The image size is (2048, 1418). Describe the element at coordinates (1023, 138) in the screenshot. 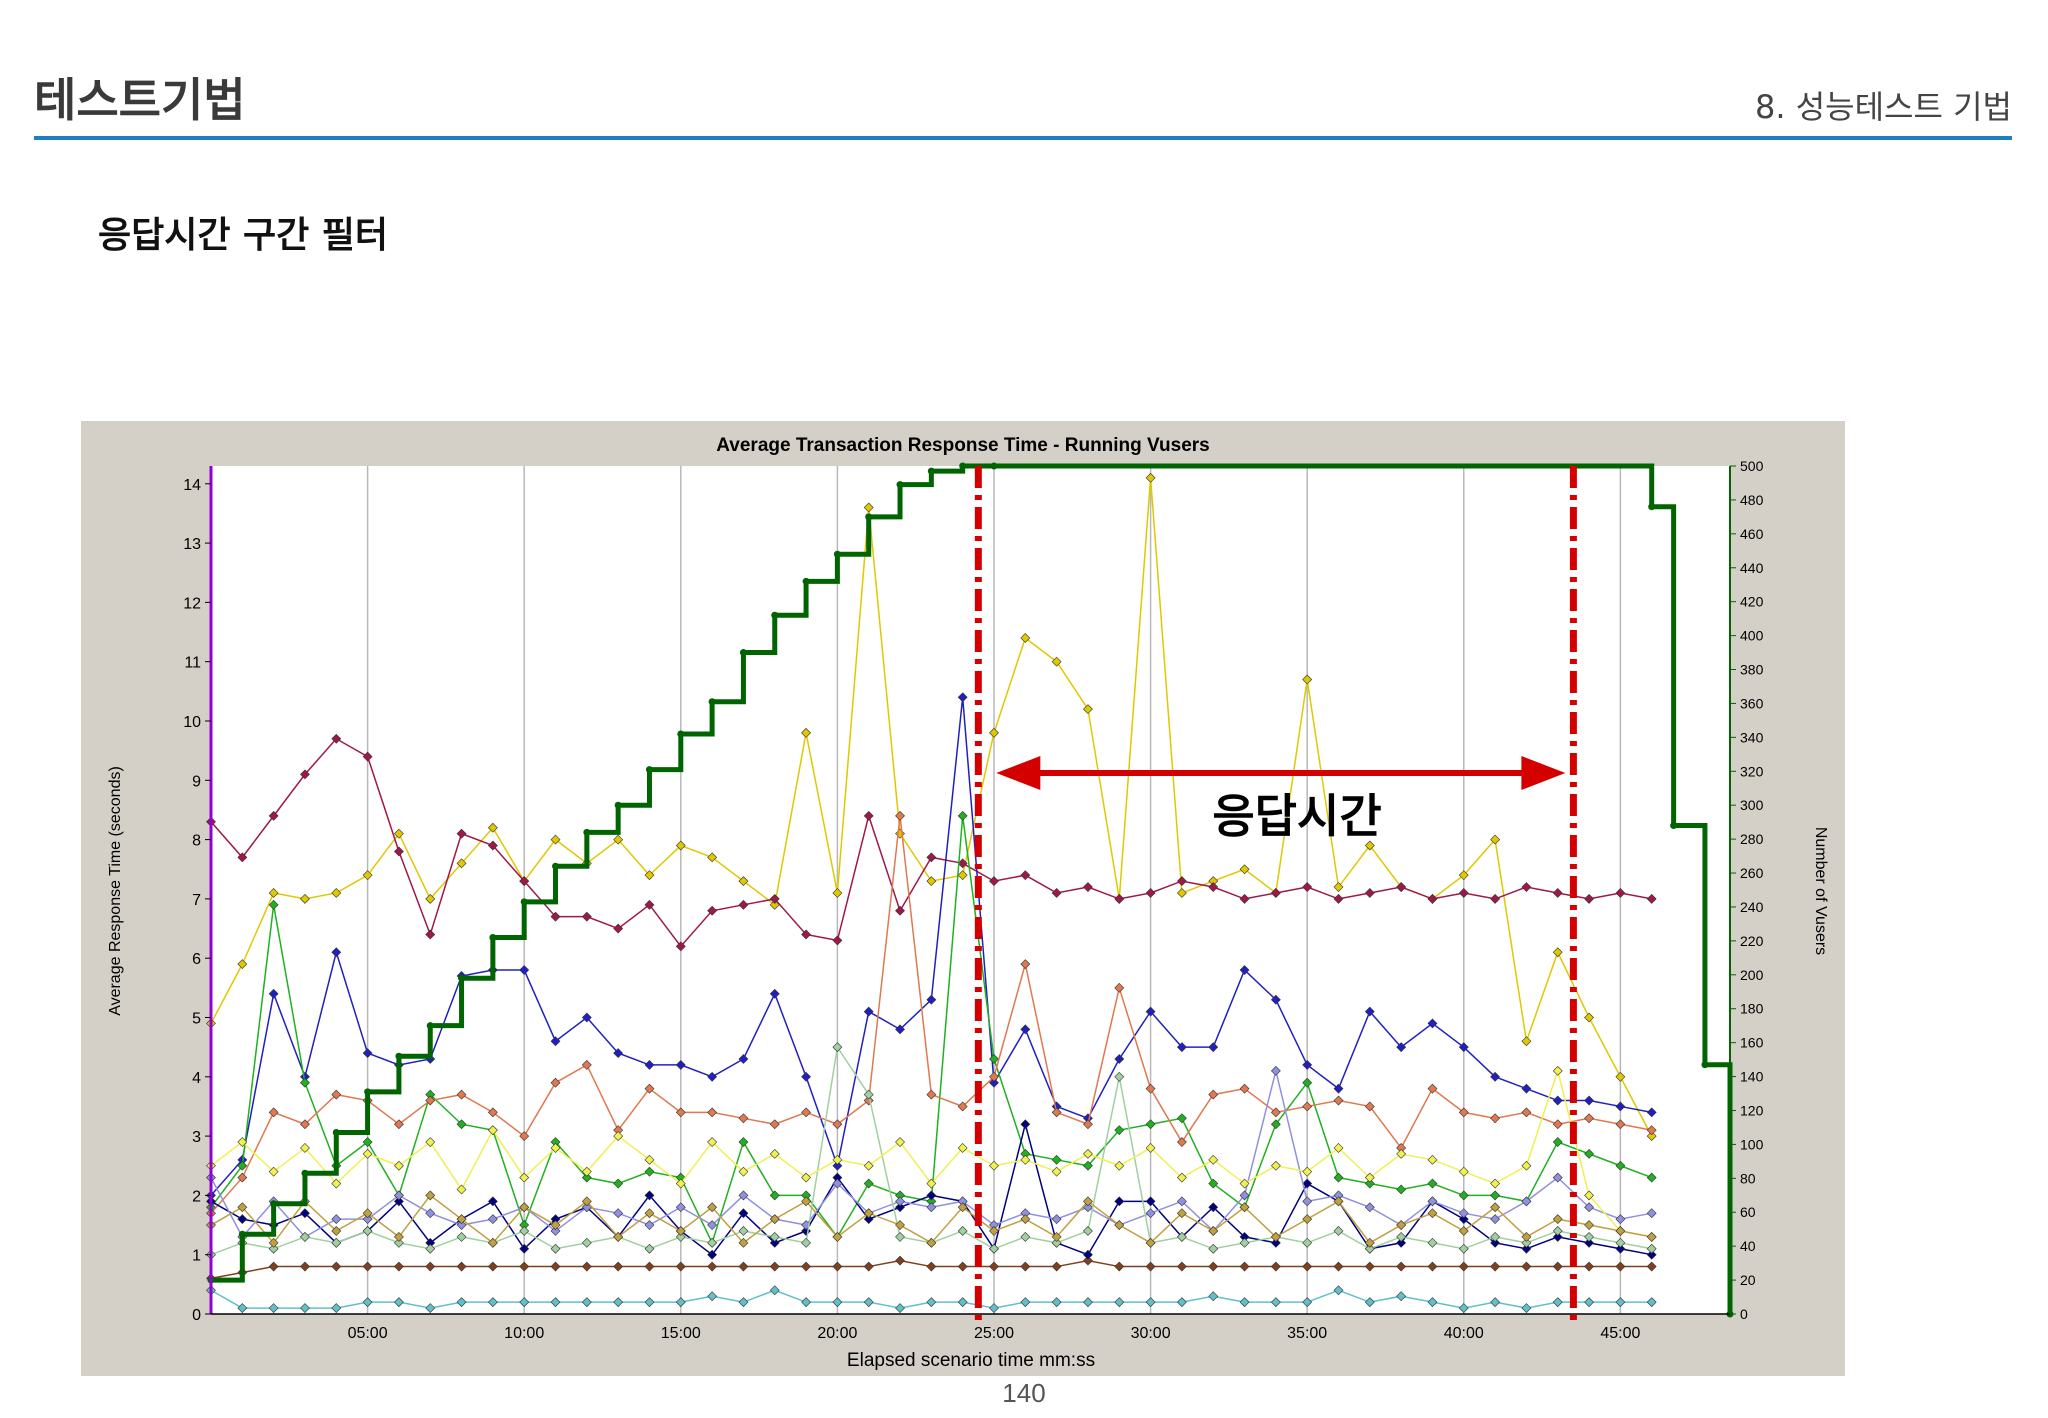

I see `header-divider` at that location.